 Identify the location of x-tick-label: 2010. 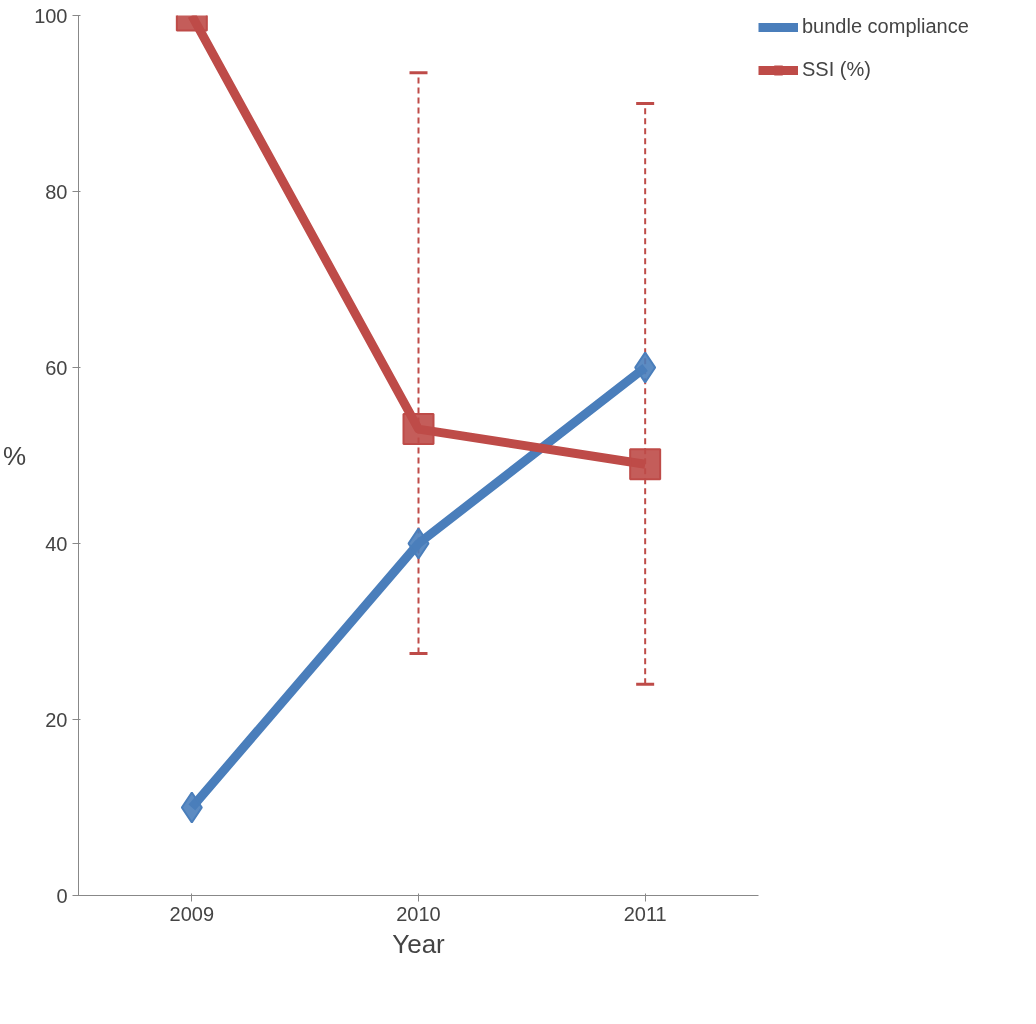
(418, 913).